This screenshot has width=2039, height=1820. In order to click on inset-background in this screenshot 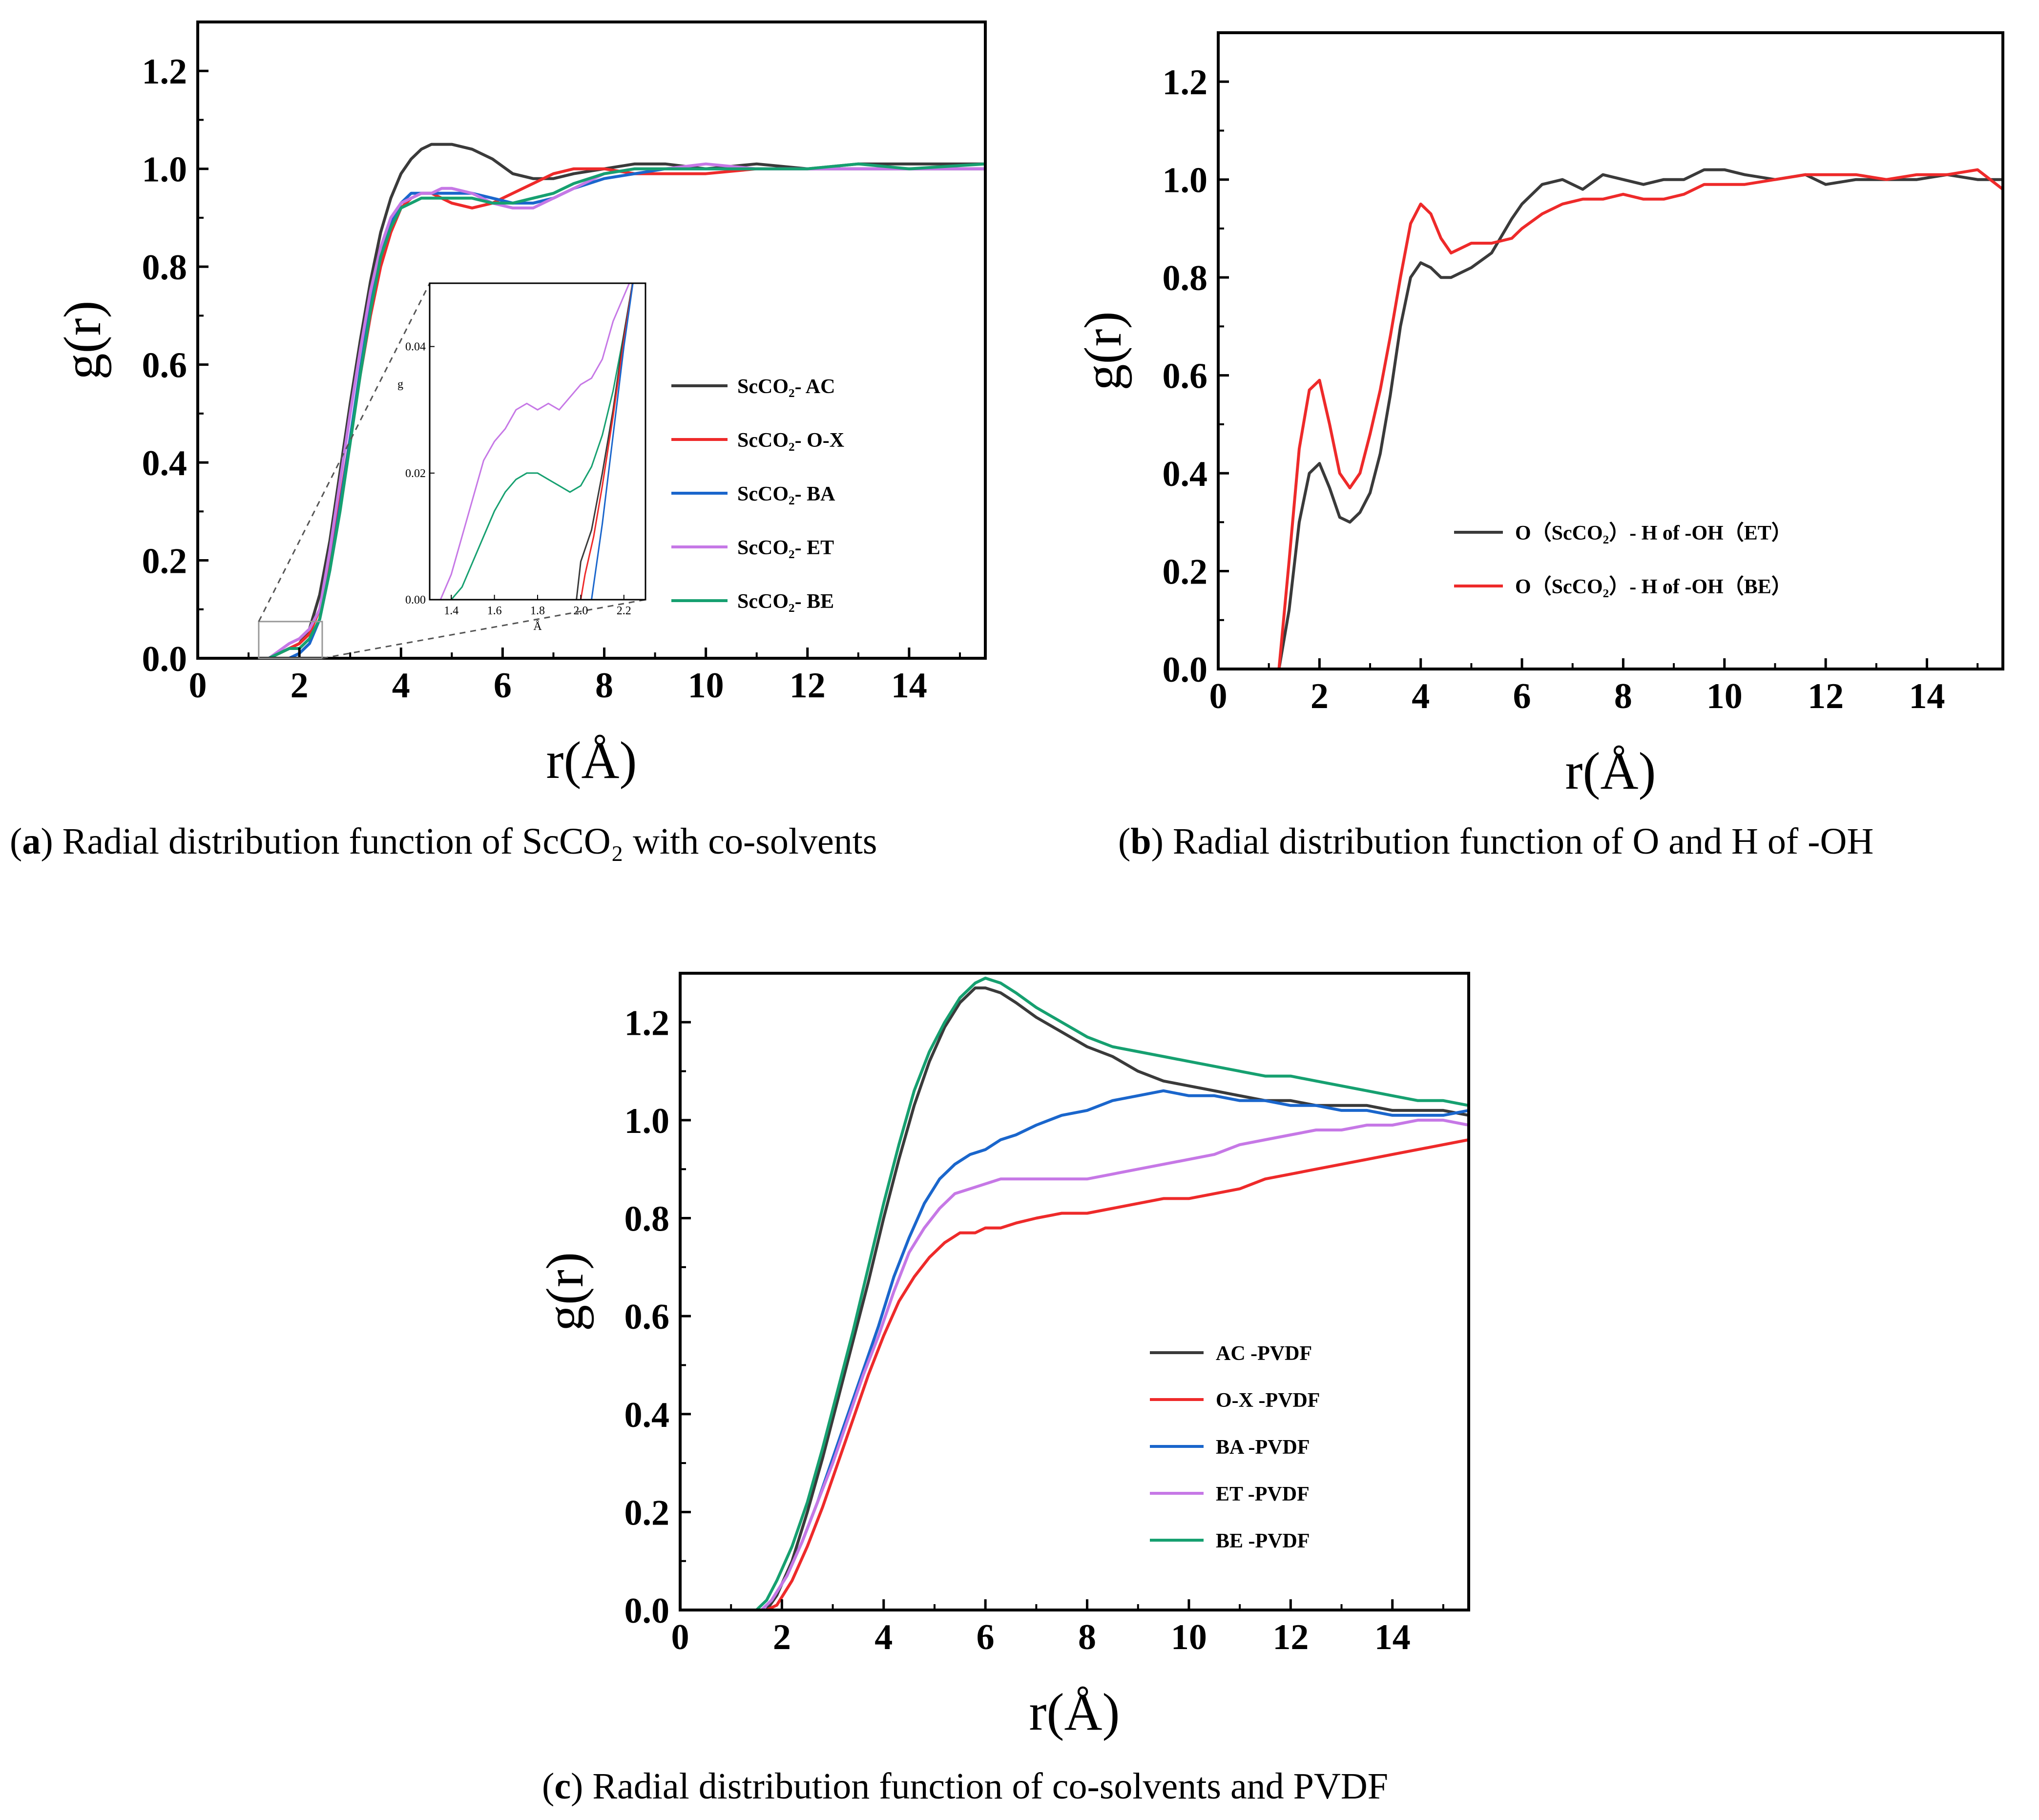, I will do `click(537, 441)`.